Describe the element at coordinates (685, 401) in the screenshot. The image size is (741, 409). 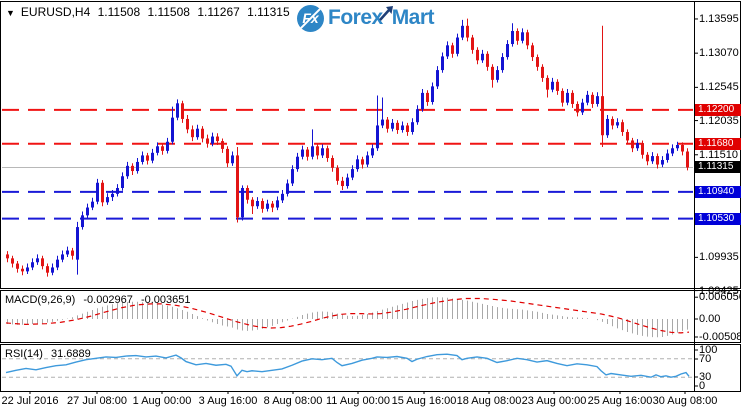
I see `time-label: 30 Aug 08:00` at that location.